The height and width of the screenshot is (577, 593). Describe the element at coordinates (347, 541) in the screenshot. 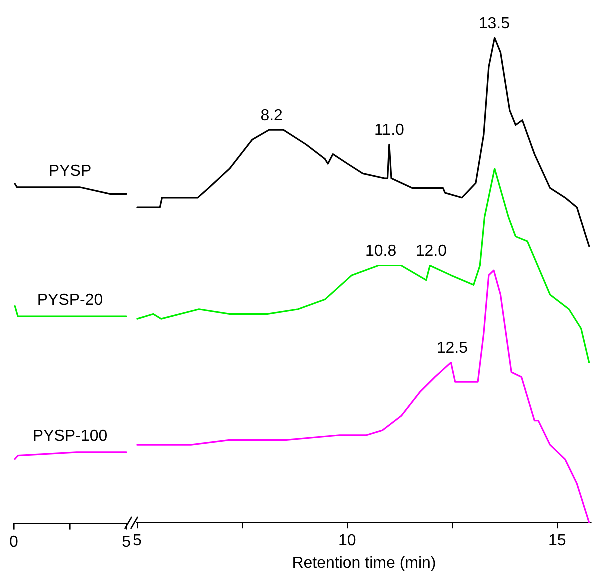

I see `x-tick-label: 10` at that location.